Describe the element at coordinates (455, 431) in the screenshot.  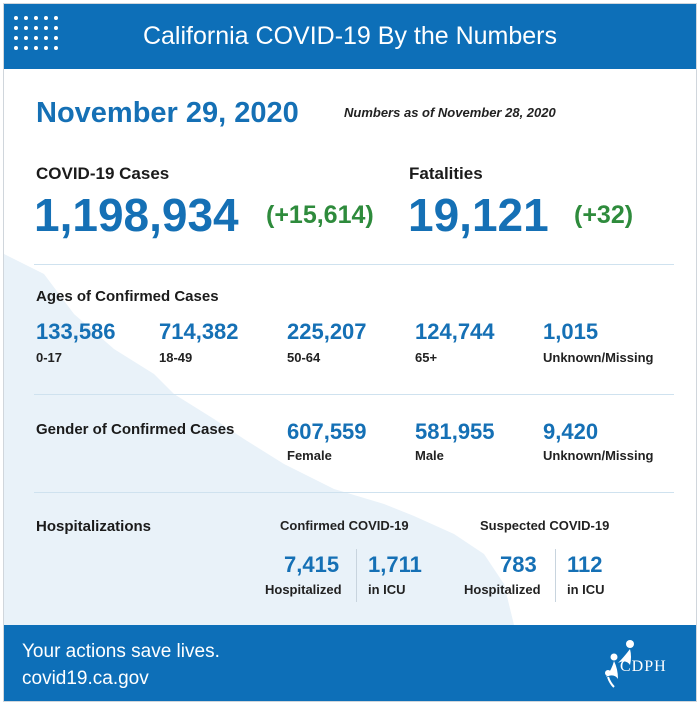
I see `gender-value-male: 581,955` at that location.